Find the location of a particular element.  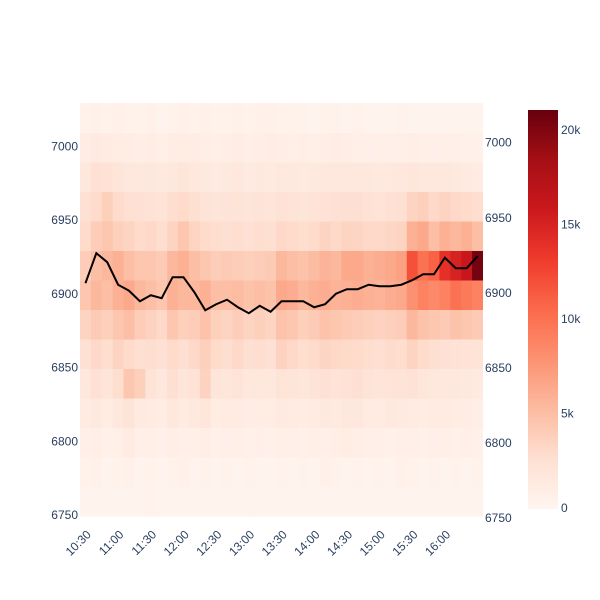

y2-tick-label: 7000 is located at coordinates (498, 143).